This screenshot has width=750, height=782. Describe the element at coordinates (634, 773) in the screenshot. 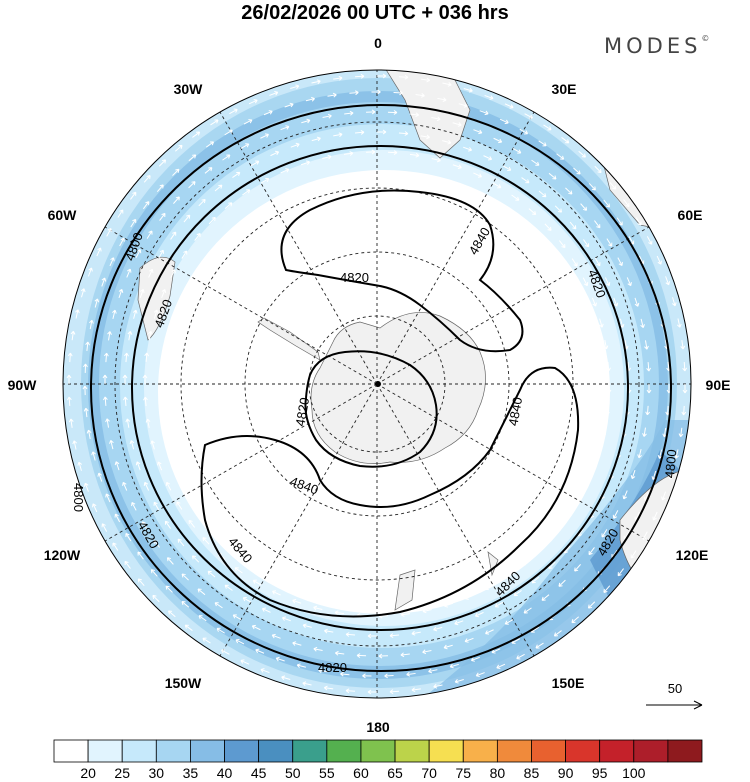

I see `colorbar-tick-label: 100` at that location.